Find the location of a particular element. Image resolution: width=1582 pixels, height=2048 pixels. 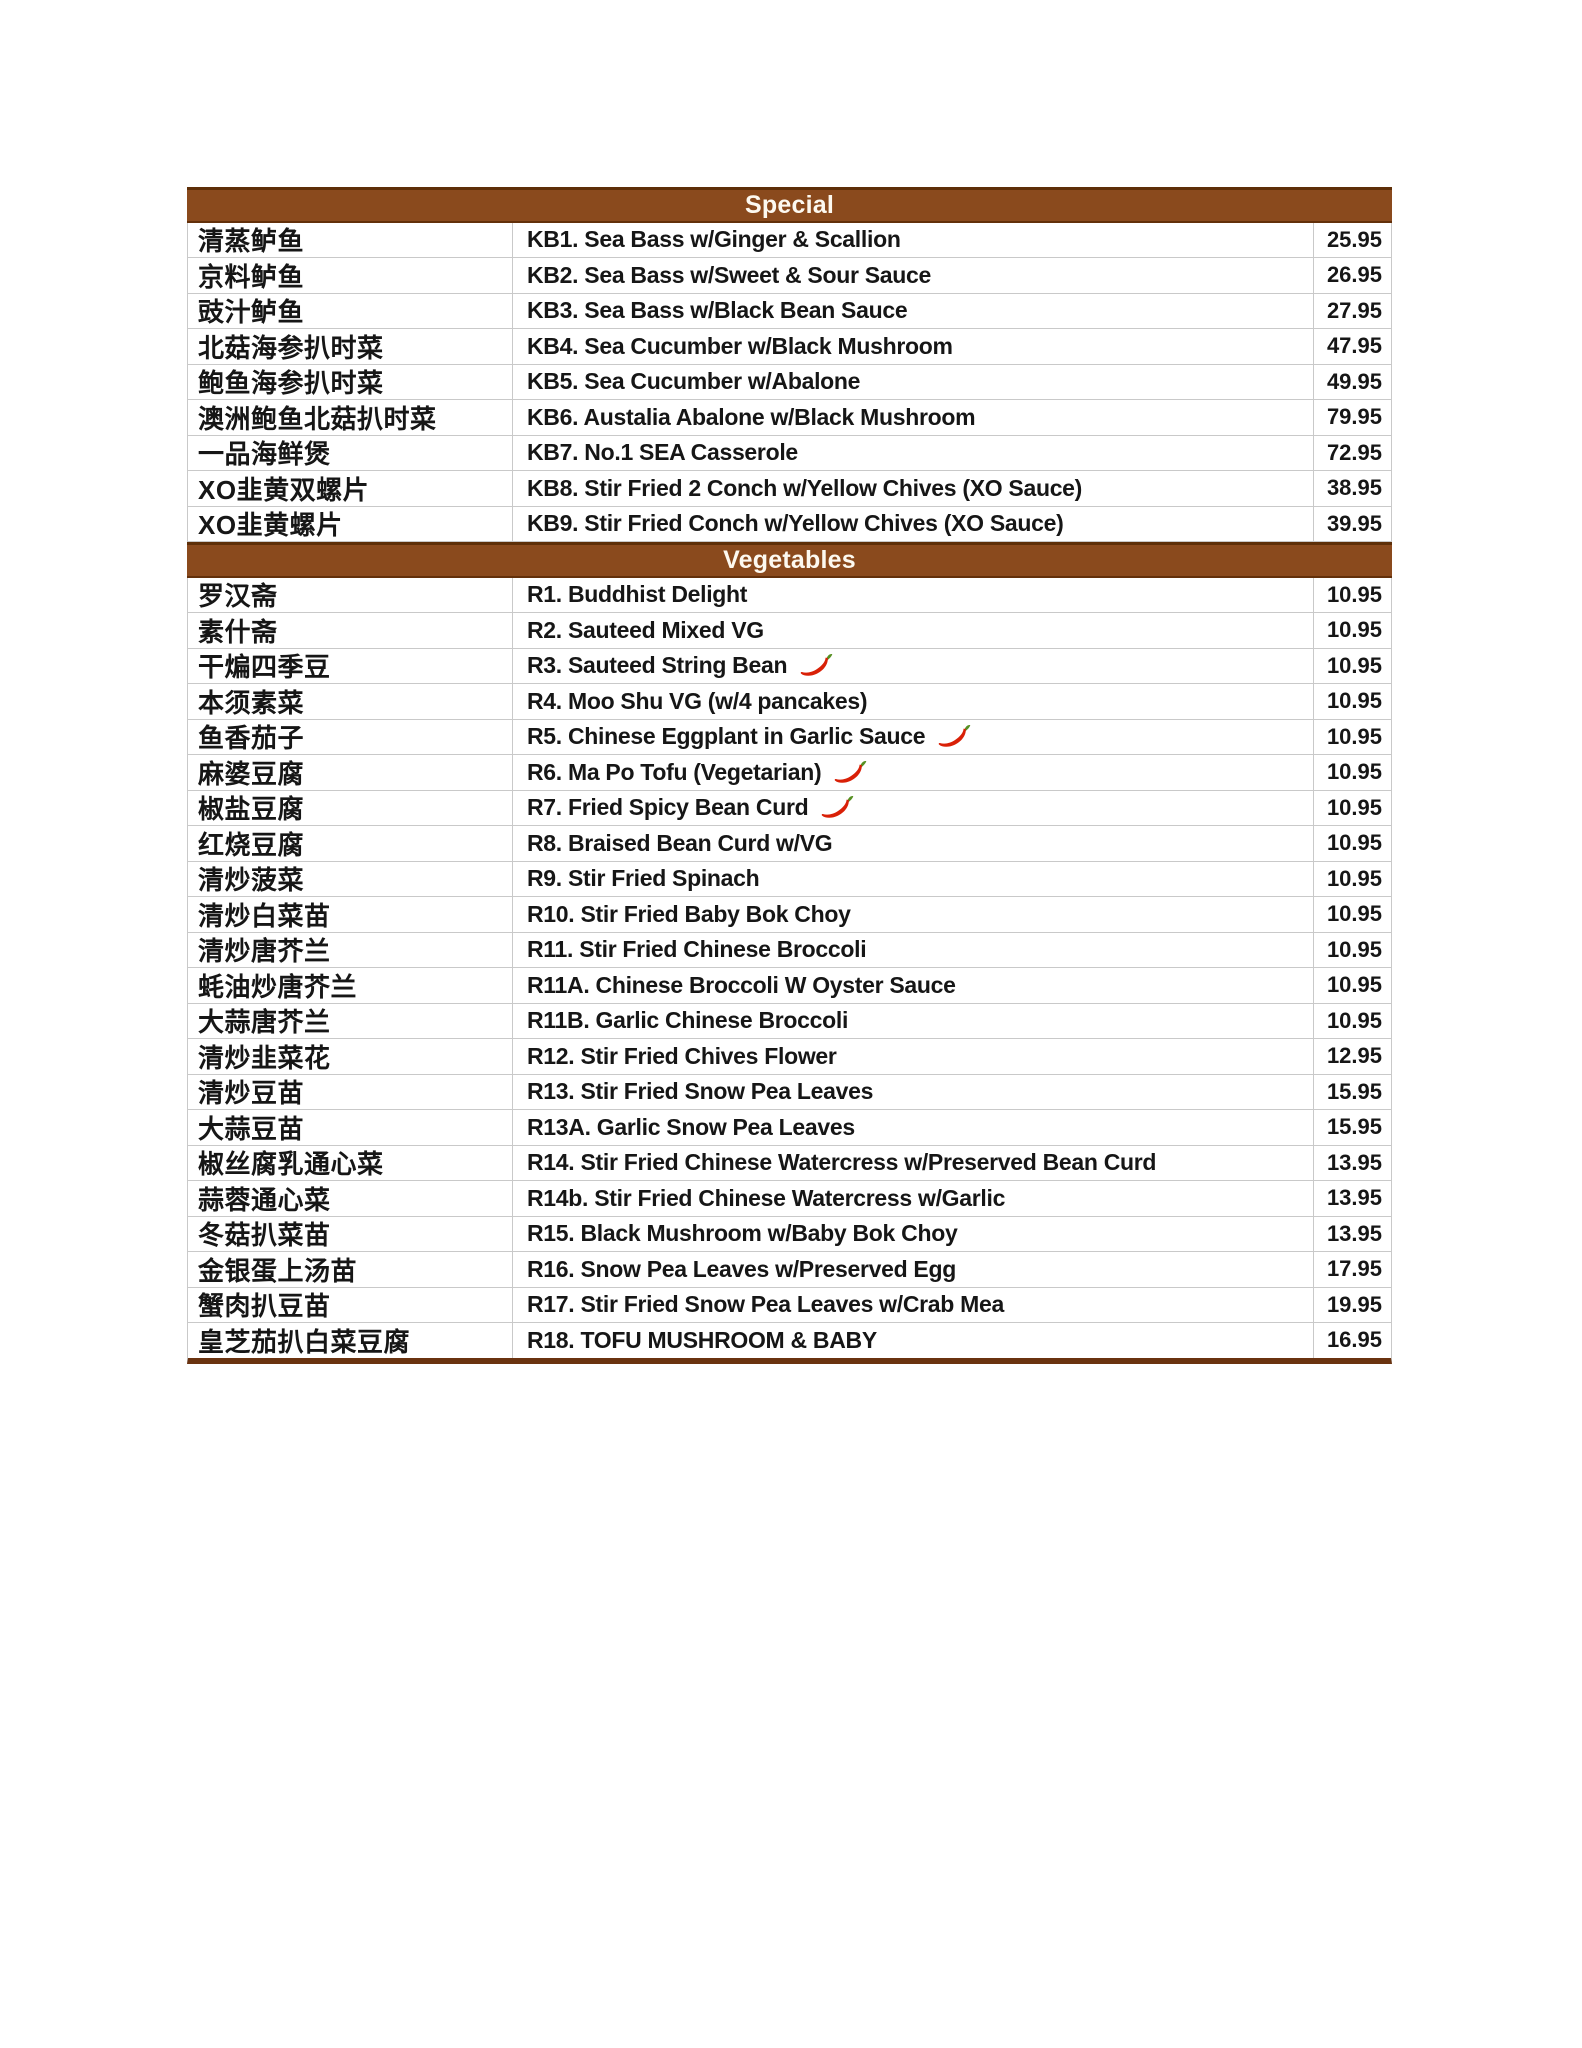

dish-name-english: R4. Moo Shu VG (w/4 pancakes) is located at coordinates (697, 700).